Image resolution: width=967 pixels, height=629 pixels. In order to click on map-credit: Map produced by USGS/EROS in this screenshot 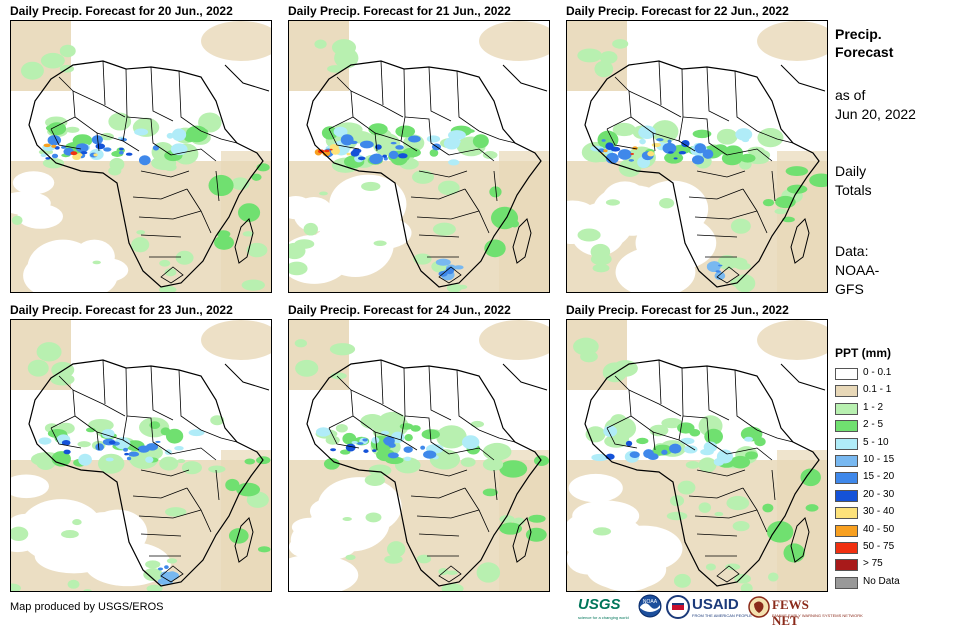, I will do `click(87, 607)`.